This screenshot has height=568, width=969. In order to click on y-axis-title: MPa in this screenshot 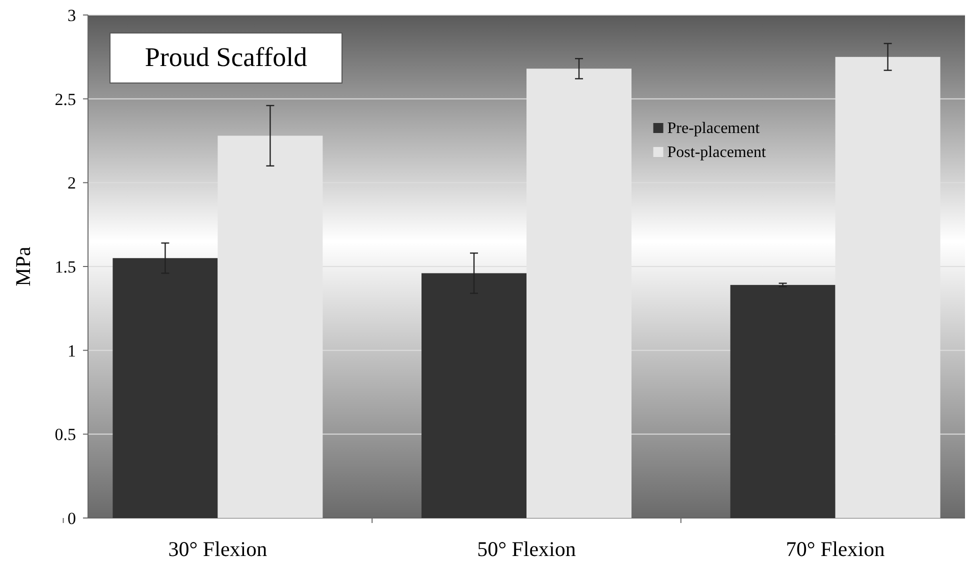, I will do `click(23, 266)`.